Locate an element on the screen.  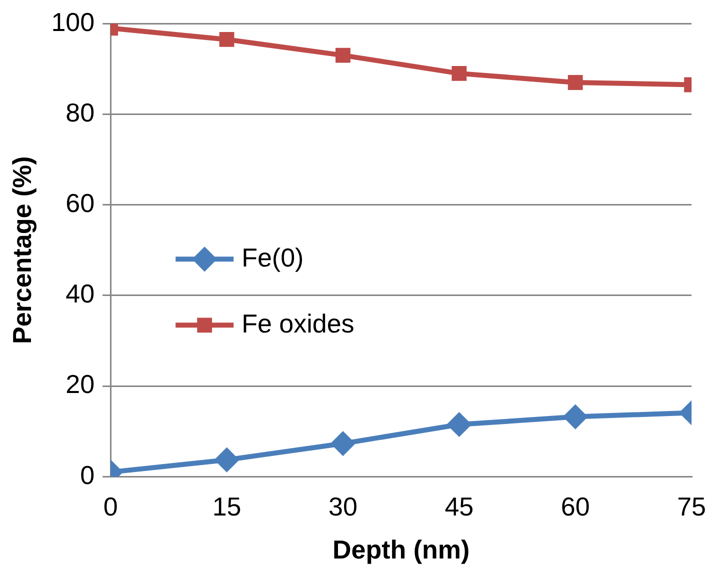
legend-label: Fe(0) is located at coordinates (273, 257).